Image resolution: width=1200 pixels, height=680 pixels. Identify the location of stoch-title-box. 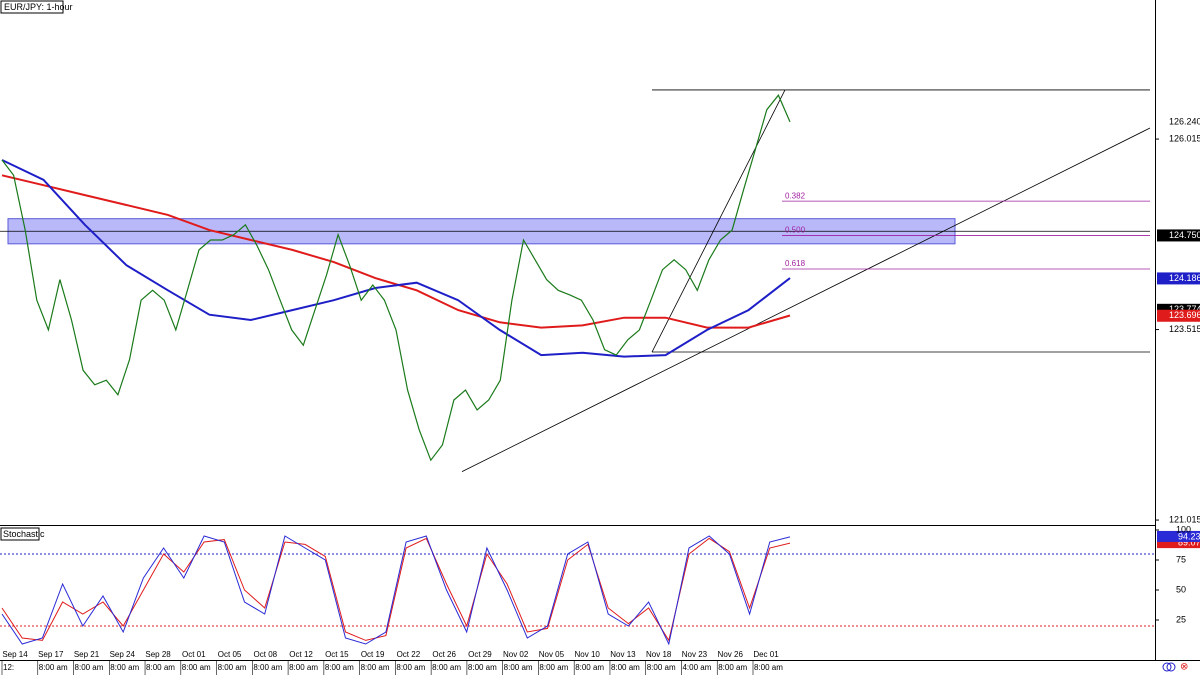
(20, 534).